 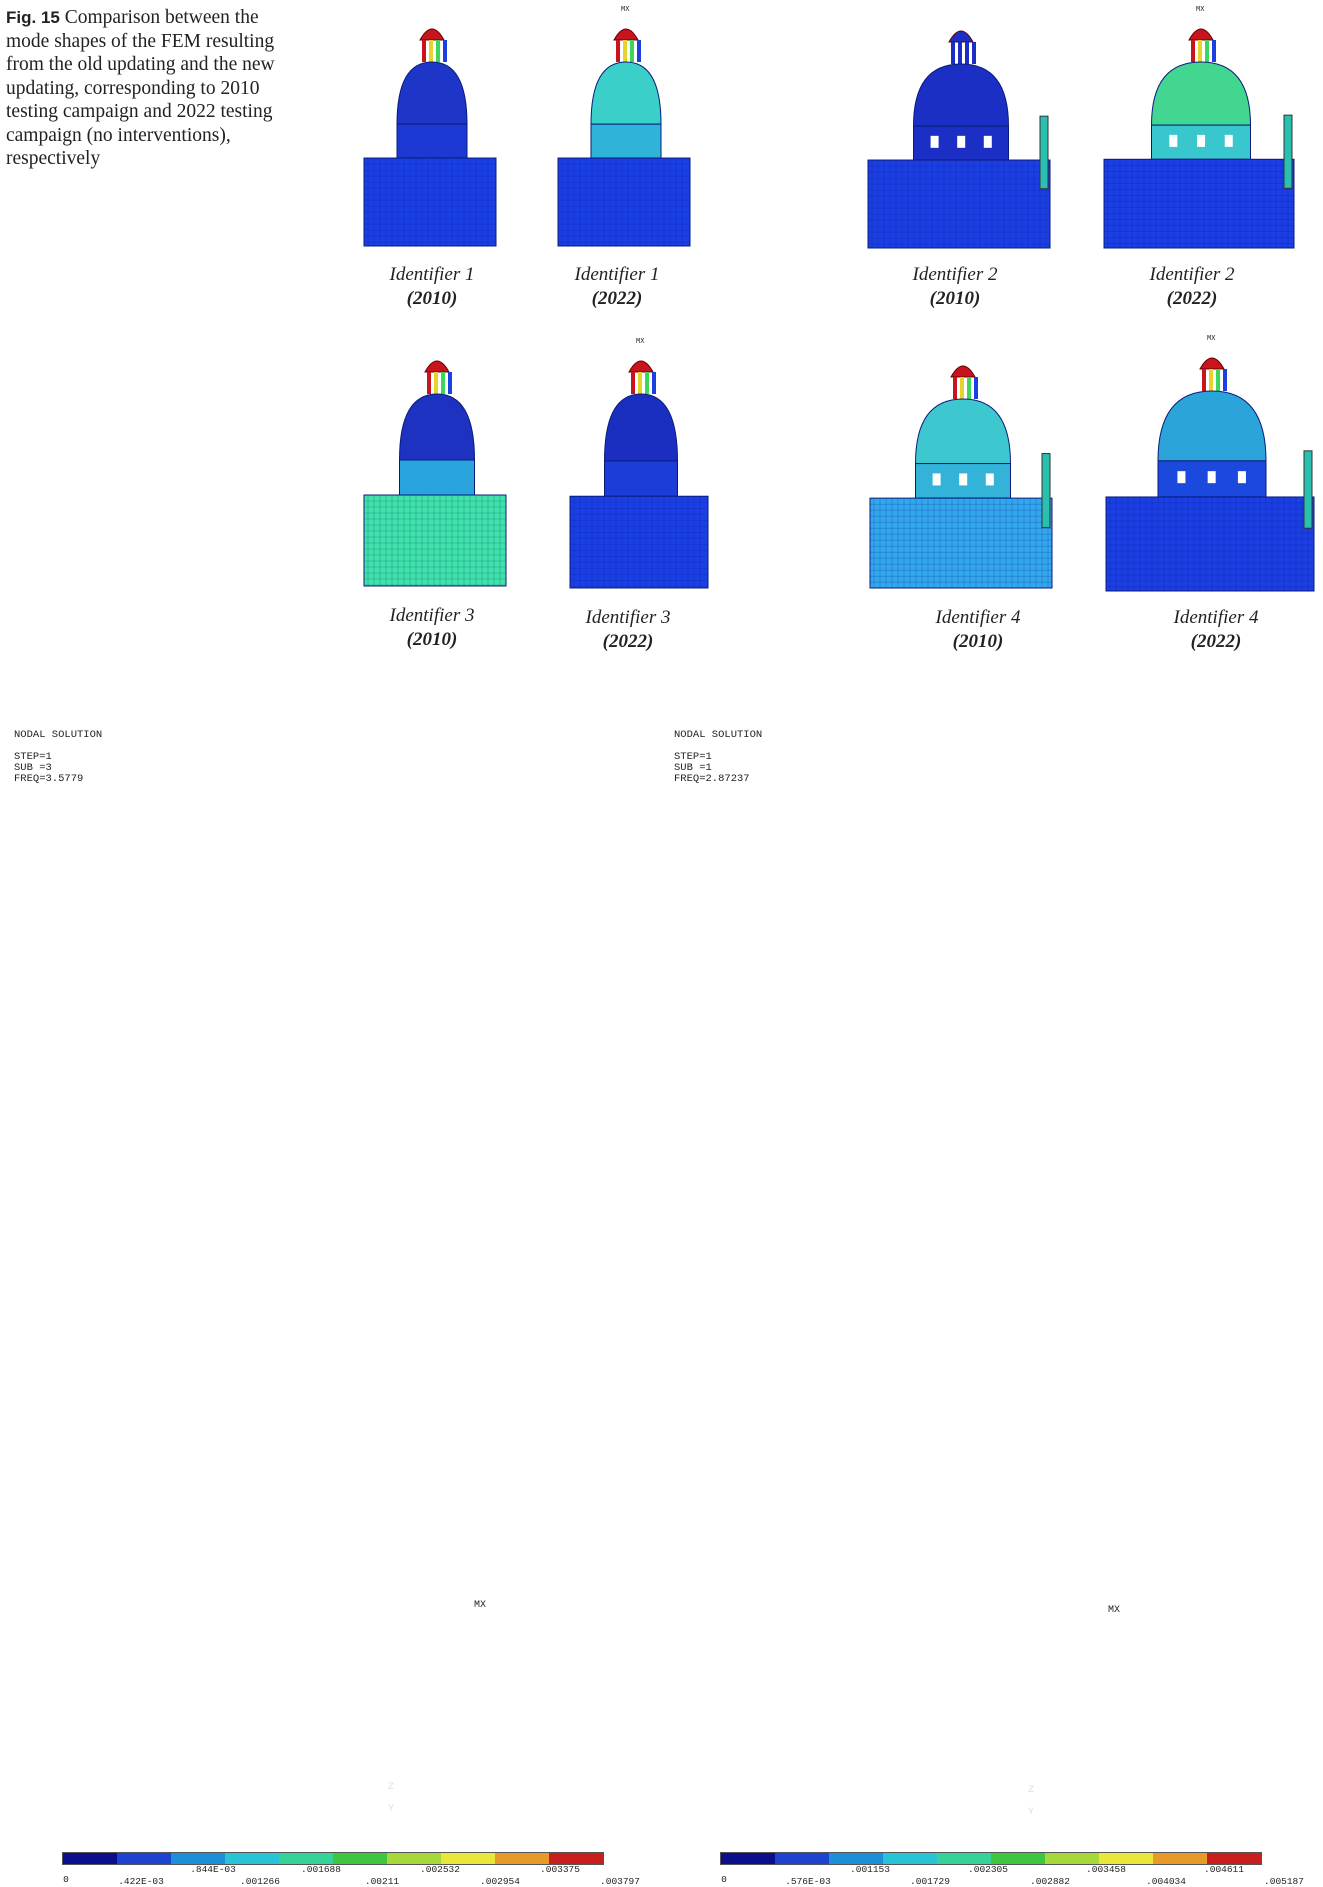 I want to click on tick-top: .004611, so click(x=1224, y=1869).